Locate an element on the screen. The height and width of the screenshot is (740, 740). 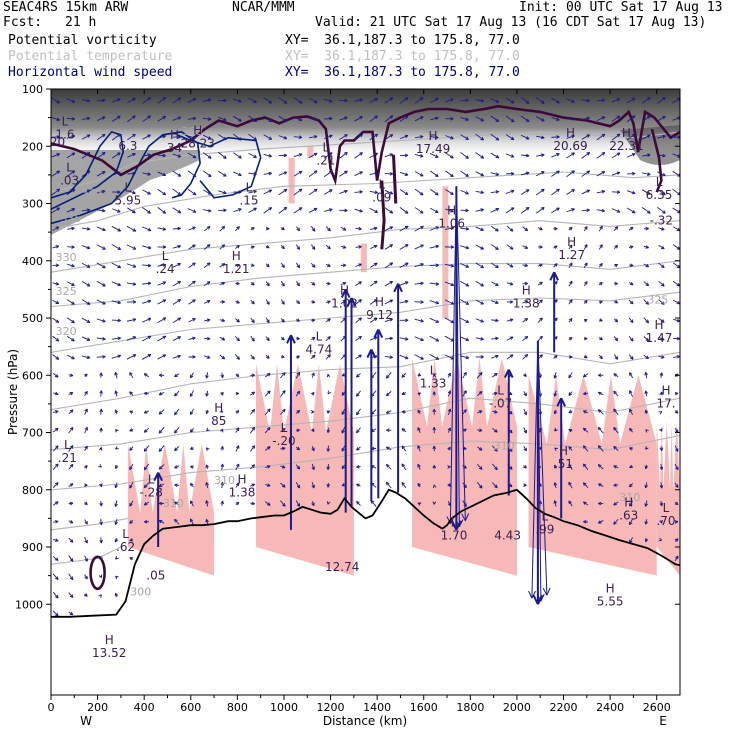
extremum-marker: H is located at coordinates (659, 325).